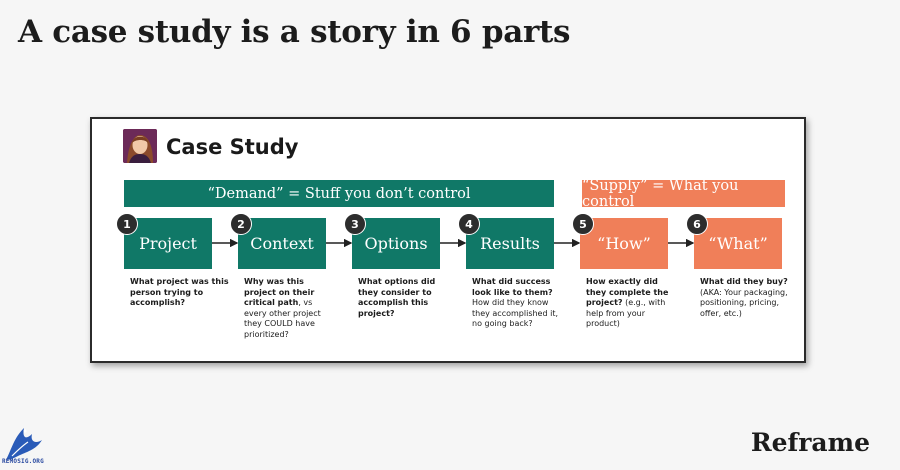 This screenshot has height=470, width=900. What do you see at coordinates (453, 243) in the screenshot?
I see `flow-arrows` at bounding box center [453, 243].